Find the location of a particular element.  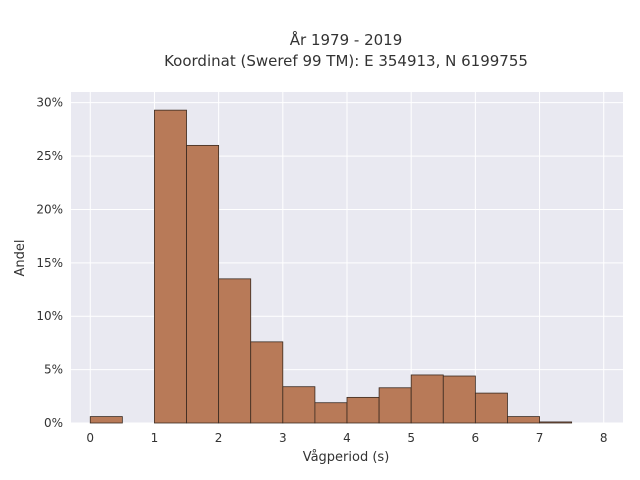

chart-title: År 1979 - 2019 is located at coordinates (346, 39).